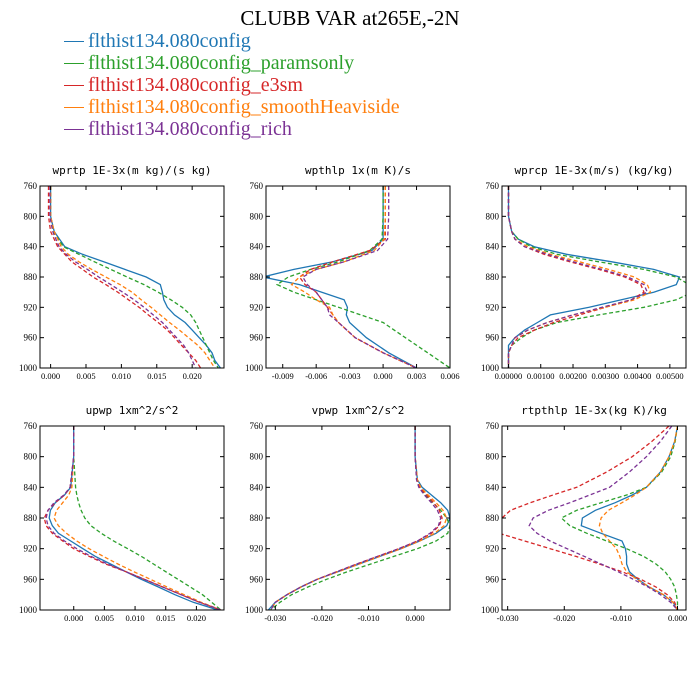 The width and height of the screenshot is (700, 700). I want to click on x-tick-label: 0.006, so click(449, 376).